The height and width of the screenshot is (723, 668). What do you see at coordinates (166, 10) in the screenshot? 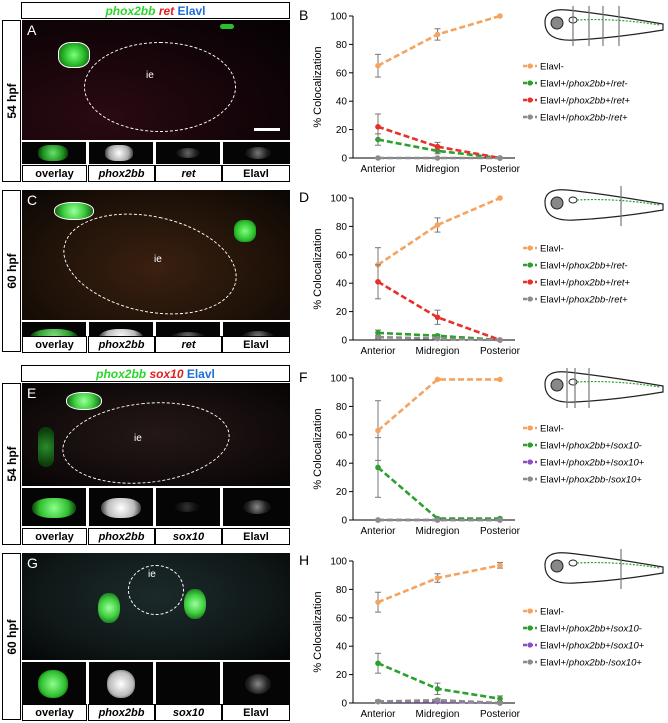
I see `title-gene-2: ret` at bounding box center [166, 10].